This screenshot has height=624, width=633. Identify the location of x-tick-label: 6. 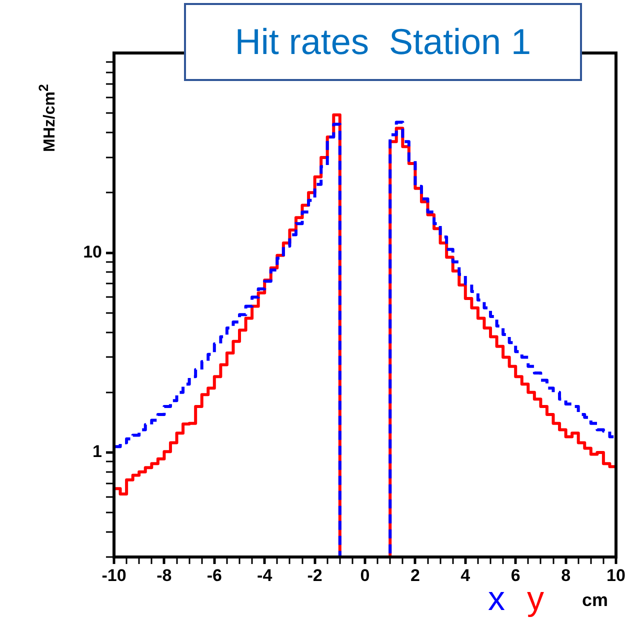
(515, 575).